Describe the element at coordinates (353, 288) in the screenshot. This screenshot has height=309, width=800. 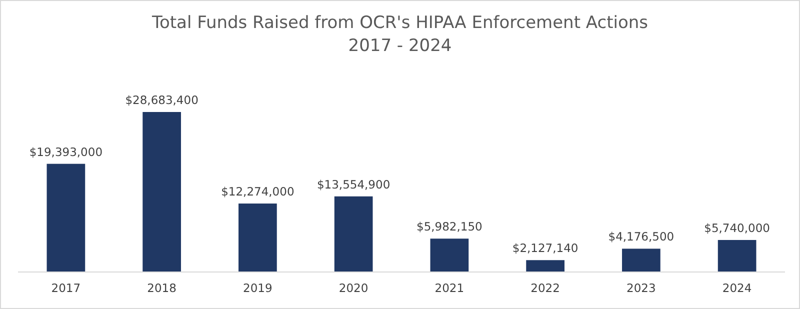
I see `x-tick-label: 2020` at that location.